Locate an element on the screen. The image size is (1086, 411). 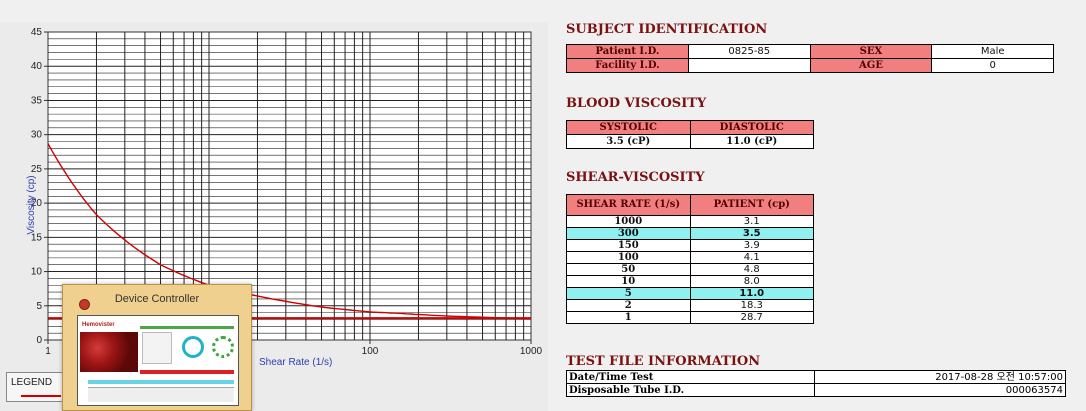
value-cell: 8.0 is located at coordinates (751, 281).